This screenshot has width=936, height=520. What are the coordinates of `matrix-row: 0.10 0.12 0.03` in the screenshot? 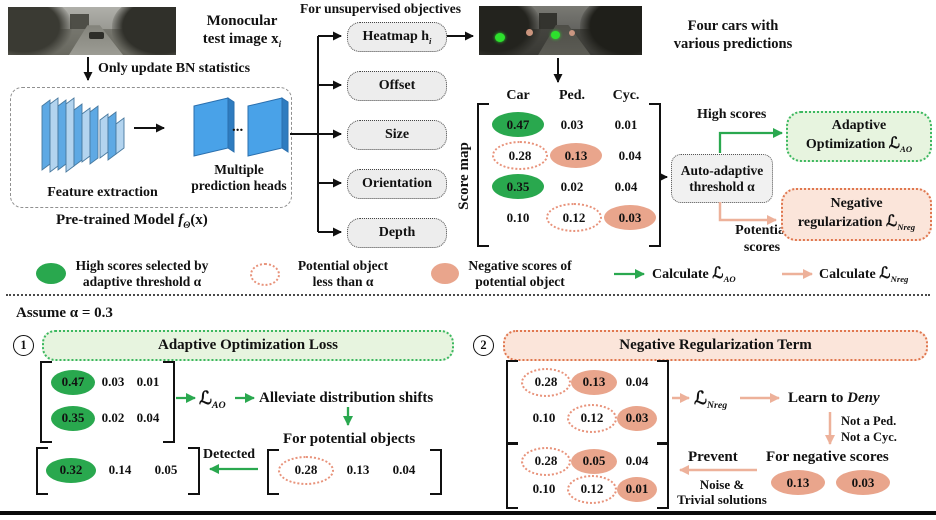 It's located at (589, 418).